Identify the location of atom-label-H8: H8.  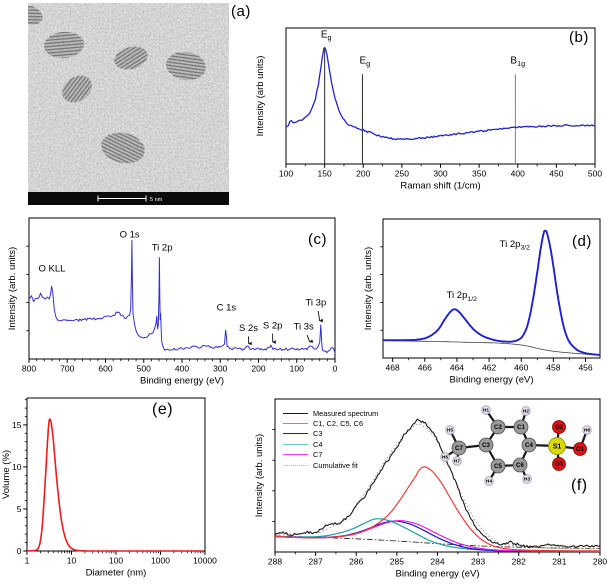
(587, 431).